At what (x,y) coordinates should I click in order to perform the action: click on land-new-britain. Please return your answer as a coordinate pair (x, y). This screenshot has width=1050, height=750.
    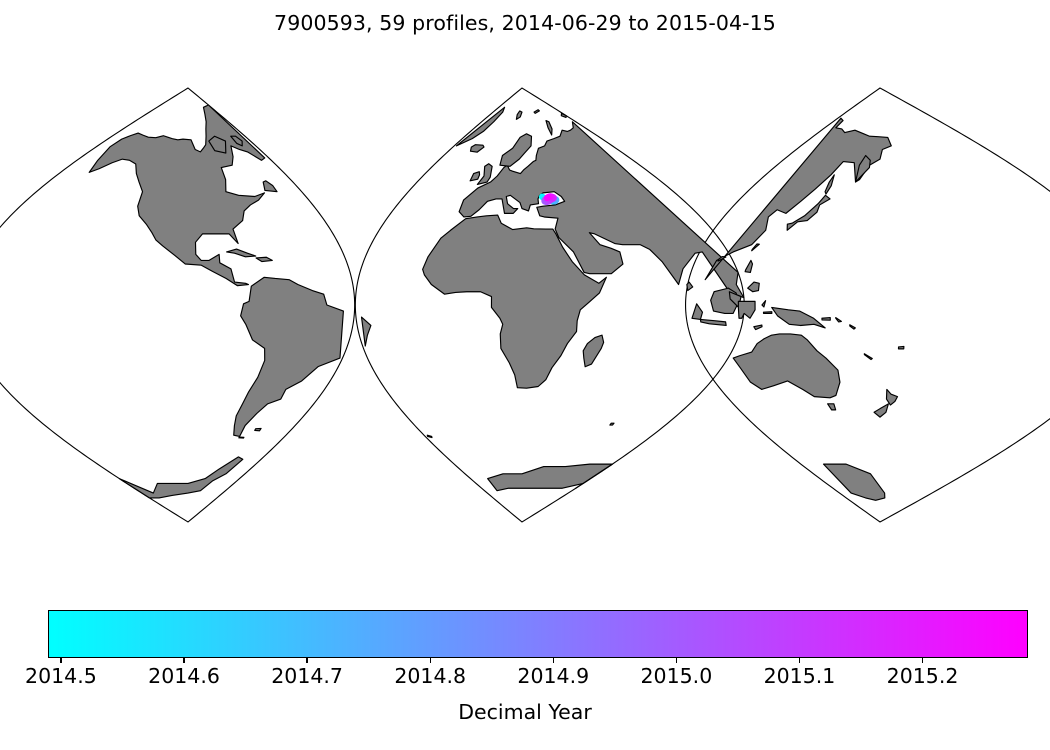
    Looking at the image, I should click on (826, 318).